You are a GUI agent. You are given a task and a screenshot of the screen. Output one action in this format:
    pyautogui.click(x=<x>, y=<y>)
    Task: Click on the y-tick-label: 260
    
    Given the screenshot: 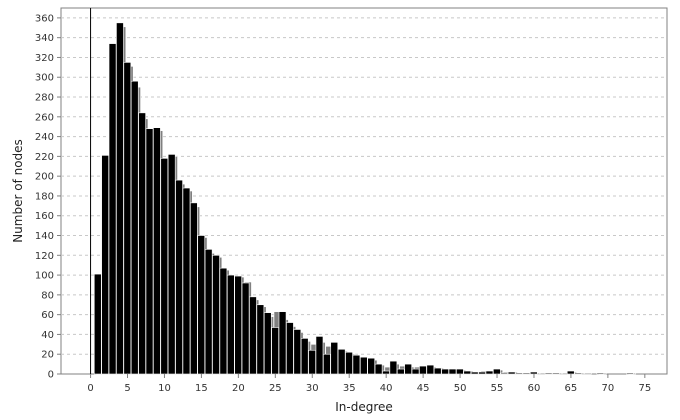 What is the action you would take?
    pyautogui.click(x=44, y=117)
    